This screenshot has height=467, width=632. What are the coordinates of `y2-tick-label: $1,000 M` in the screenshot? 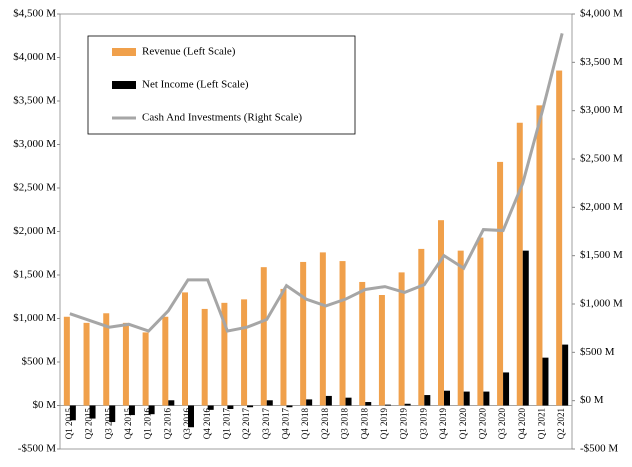 It's located at (601, 304).